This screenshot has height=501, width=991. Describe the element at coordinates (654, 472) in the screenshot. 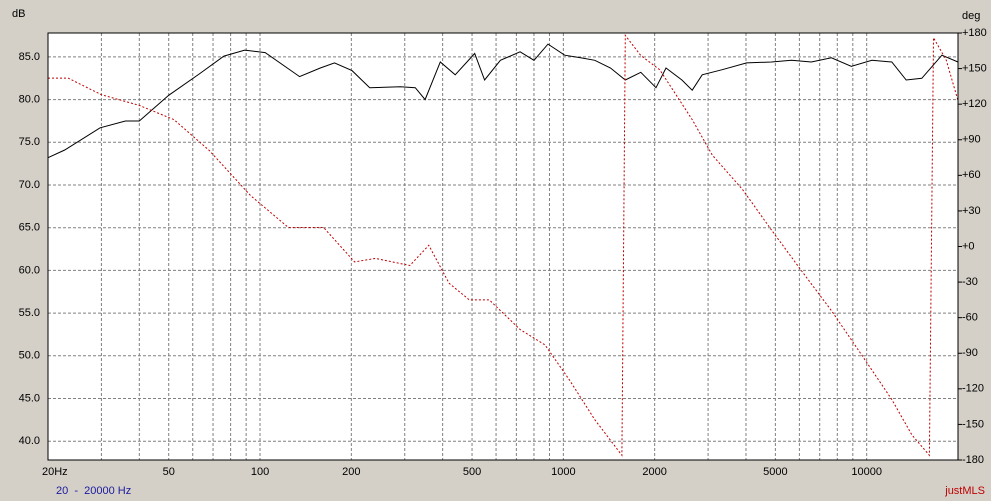

I see `x-tick-label: 2000` at that location.